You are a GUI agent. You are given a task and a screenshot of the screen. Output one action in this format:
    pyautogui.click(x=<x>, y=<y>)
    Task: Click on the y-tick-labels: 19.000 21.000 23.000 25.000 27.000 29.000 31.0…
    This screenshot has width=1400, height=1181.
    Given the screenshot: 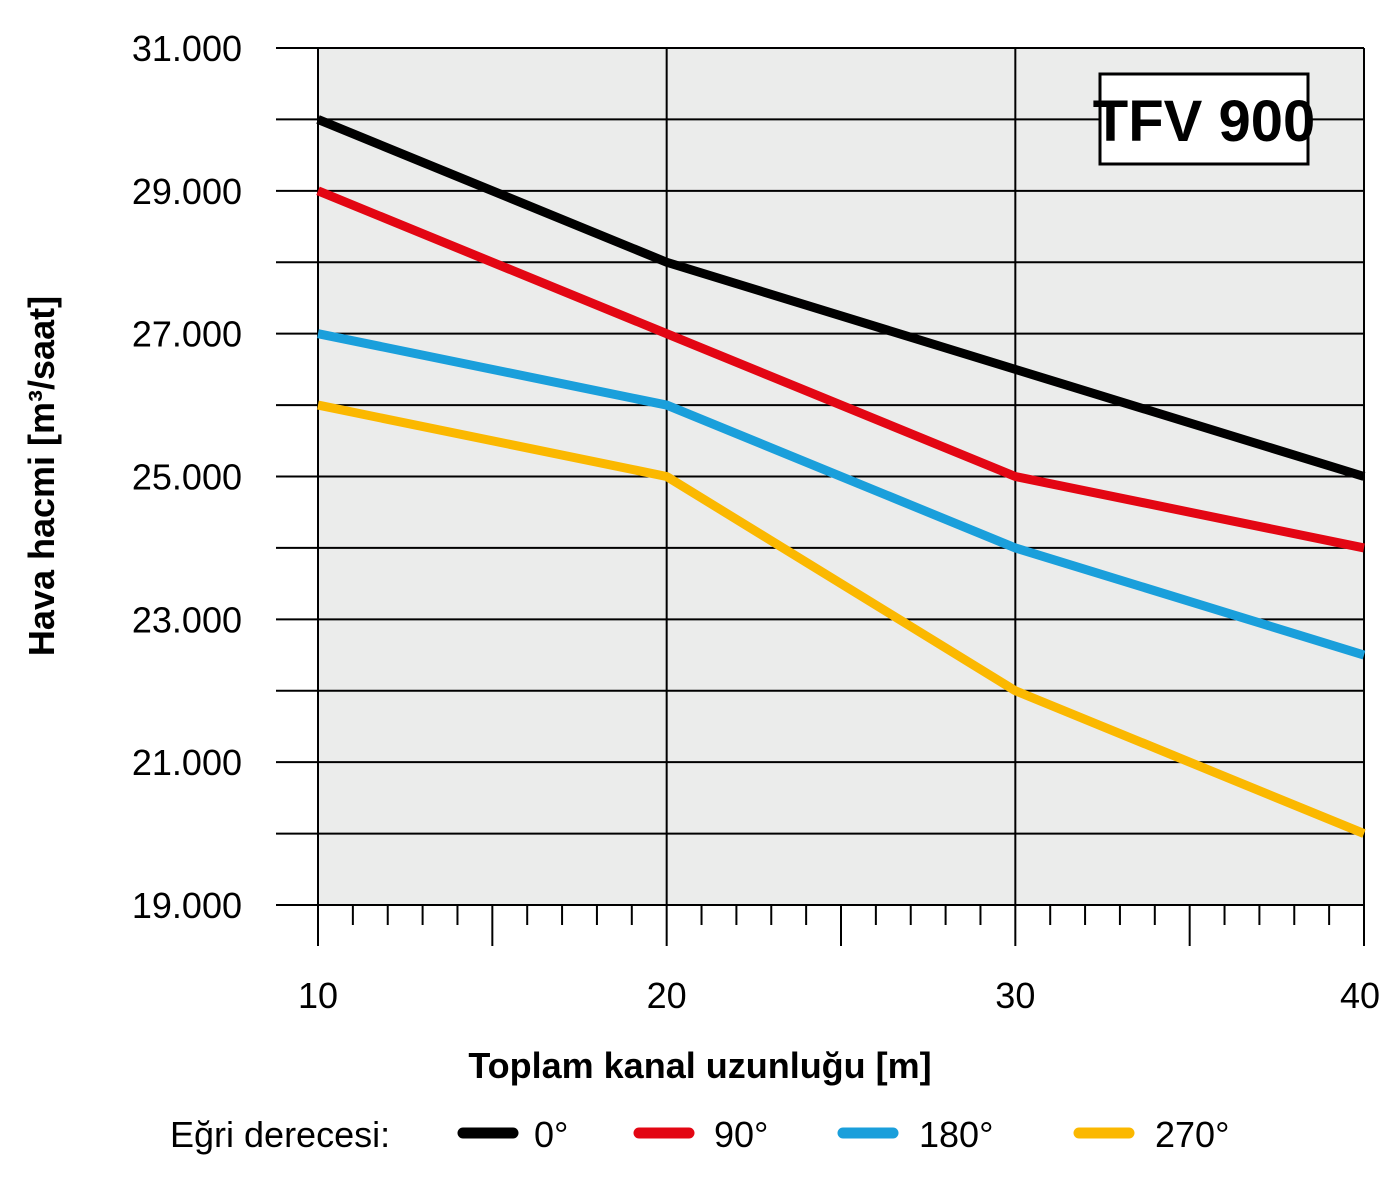 What is the action you would take?
    pyautogui.click(x=187, y=477)
    